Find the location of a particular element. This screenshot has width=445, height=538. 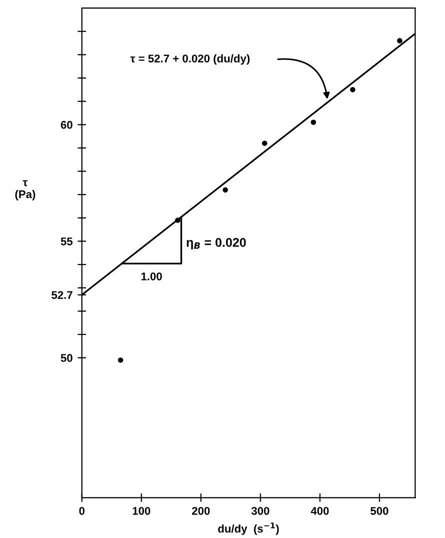

x-tick-label: 300 is located at coordinates (260, 510).